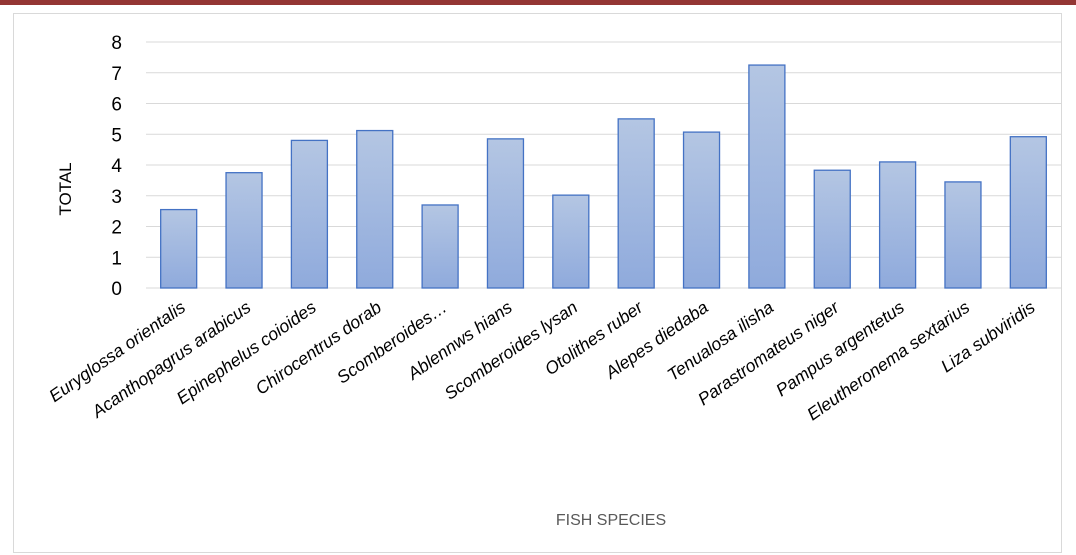 The width and height of the screenshot is (1076, 555). I want to click on y-tick-label: 7, so click(116, 74).